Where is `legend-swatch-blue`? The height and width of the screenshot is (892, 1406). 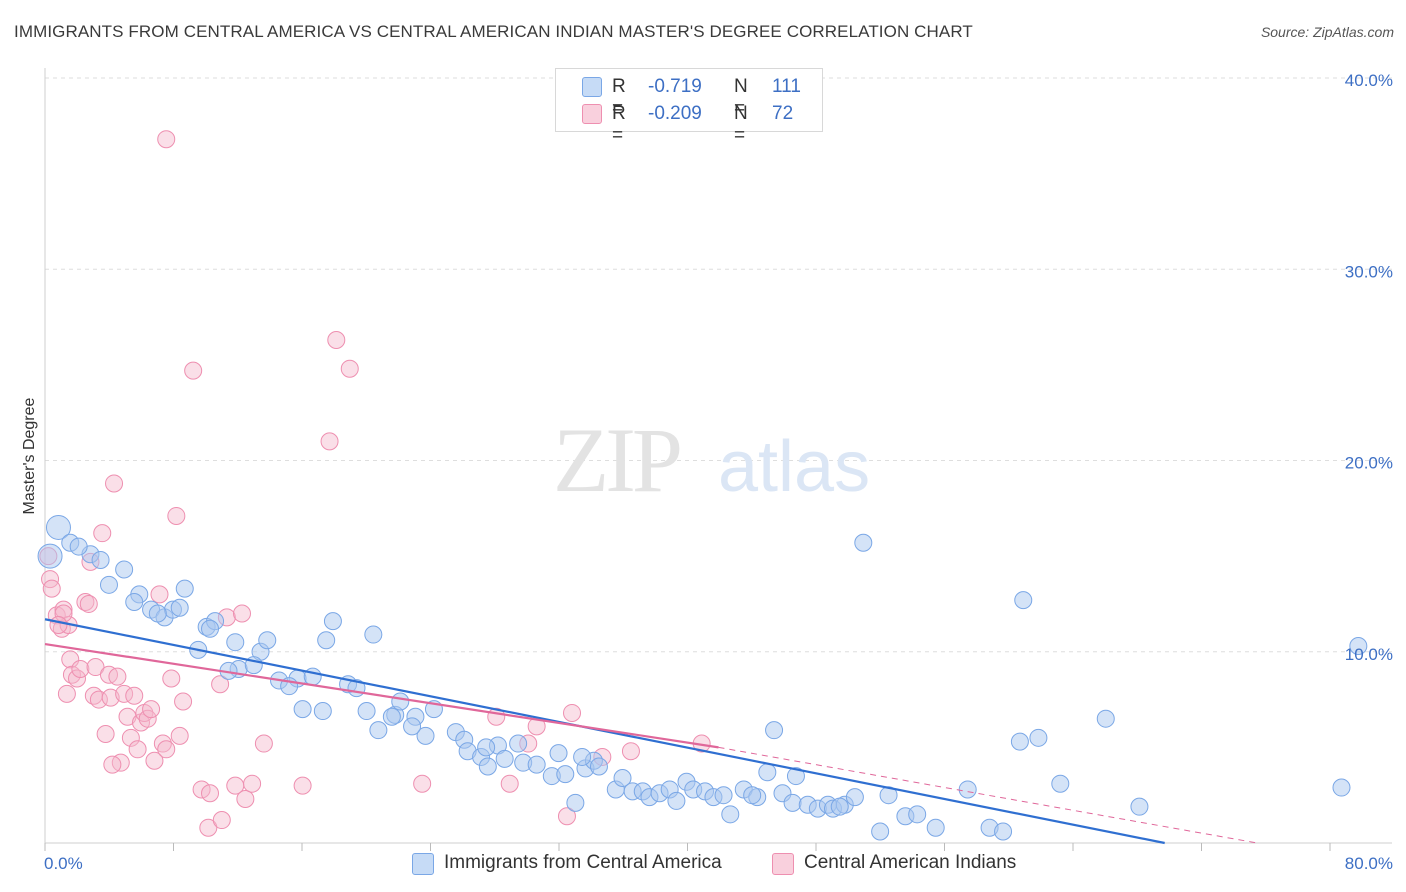 legend-swatch-blue is located at coordinates (592, 87).